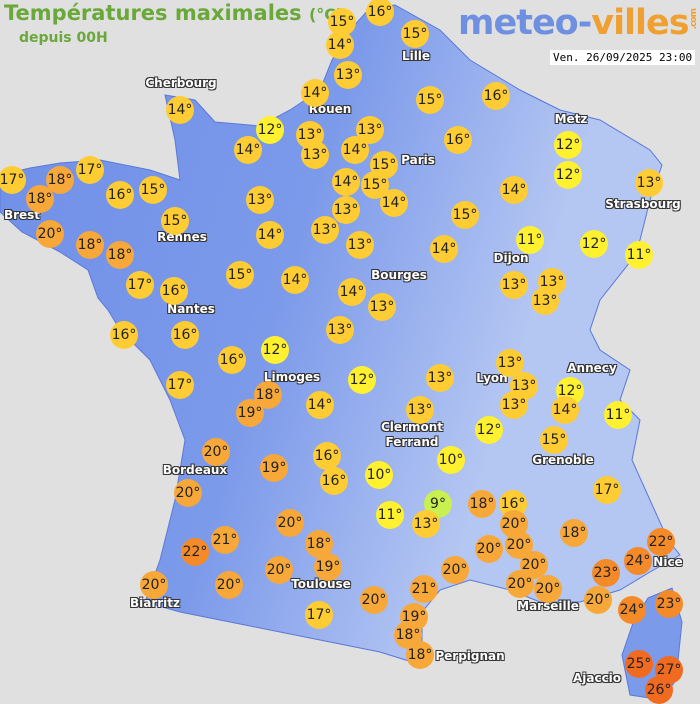 The height and width of the screenshot is (704, 700). Describe the element at coordinates (195, 470) in the screenshot. I see `city-label: Bordeaux` at that location.